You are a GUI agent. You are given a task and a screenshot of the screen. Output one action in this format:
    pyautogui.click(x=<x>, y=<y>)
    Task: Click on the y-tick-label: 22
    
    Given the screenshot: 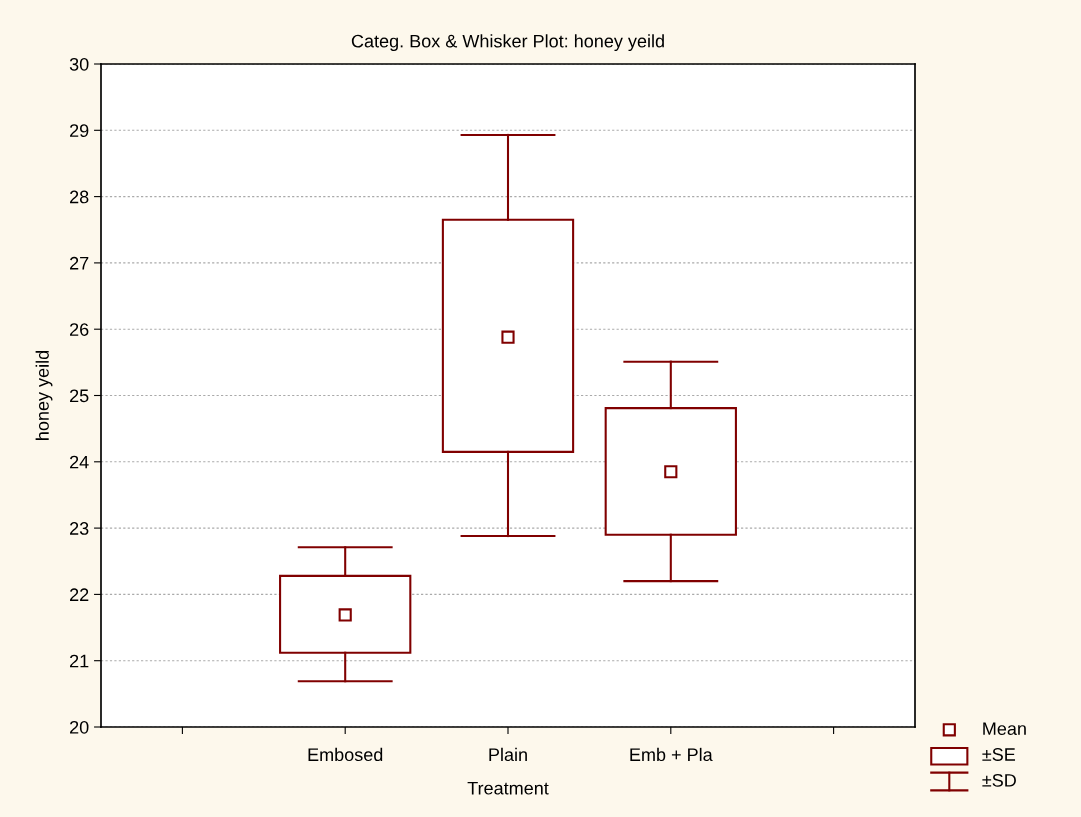 What is the action you would take?
    pyautogui.click(x=79, y=594)
    